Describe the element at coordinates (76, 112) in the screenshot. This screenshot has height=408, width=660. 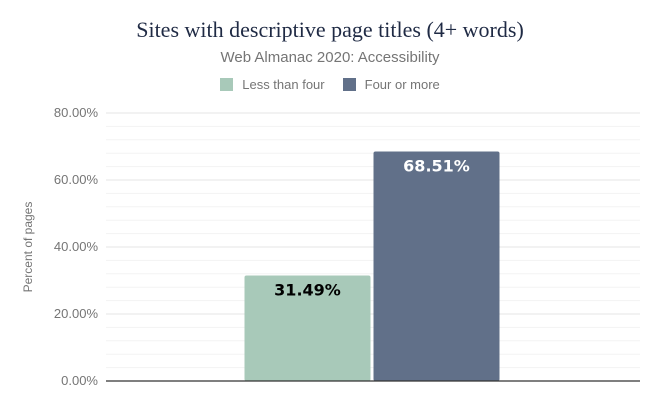
I see `y-tick-label: 80.00%` at that location.